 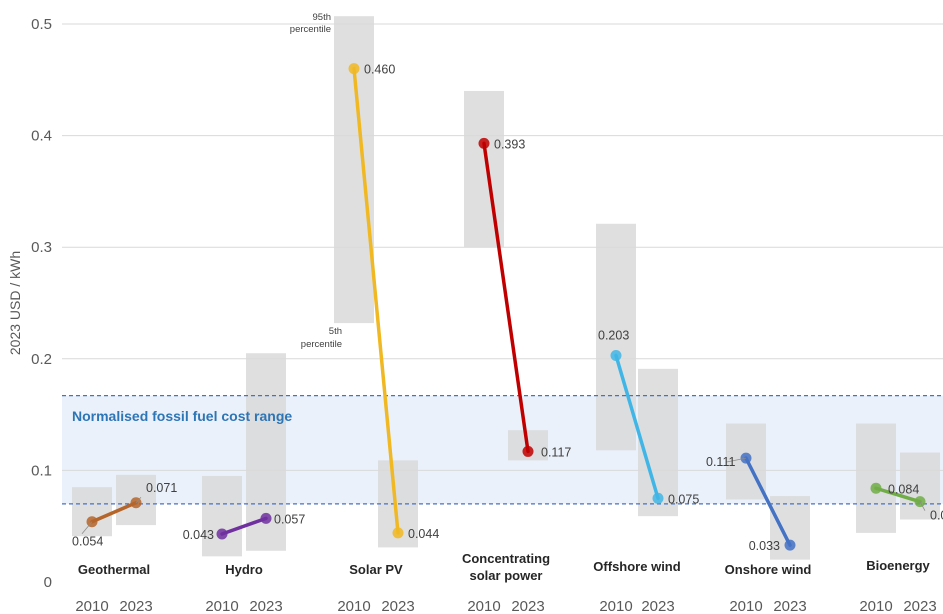 I want to click on fossil-band-label: Normalised fossil fuel cost range, so click(x=182, y=416).